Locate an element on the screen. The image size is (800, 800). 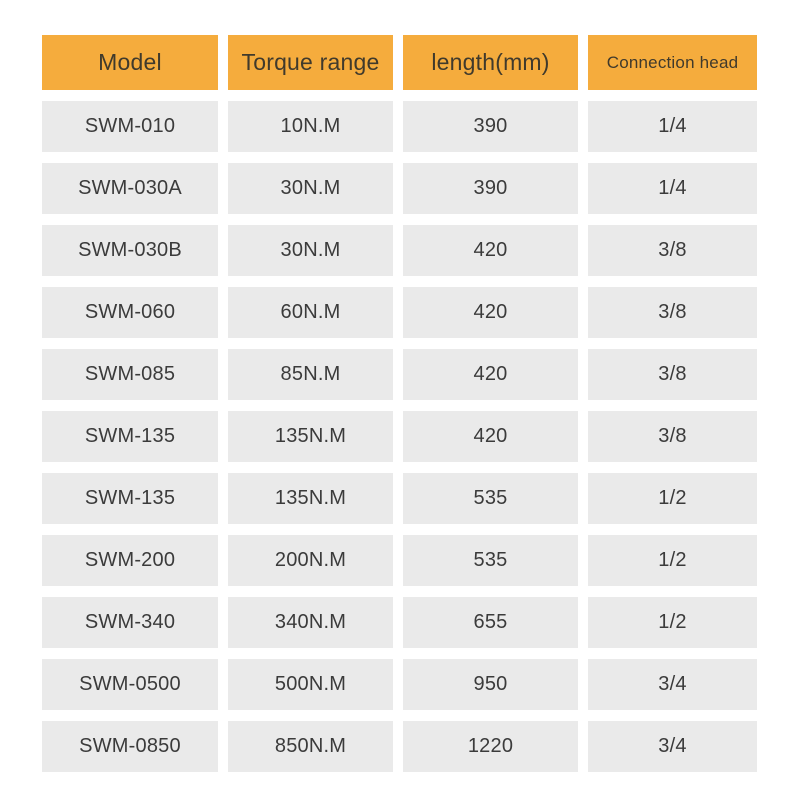
column-header-connection-head: Connection head is located at coordinates (672, 62).